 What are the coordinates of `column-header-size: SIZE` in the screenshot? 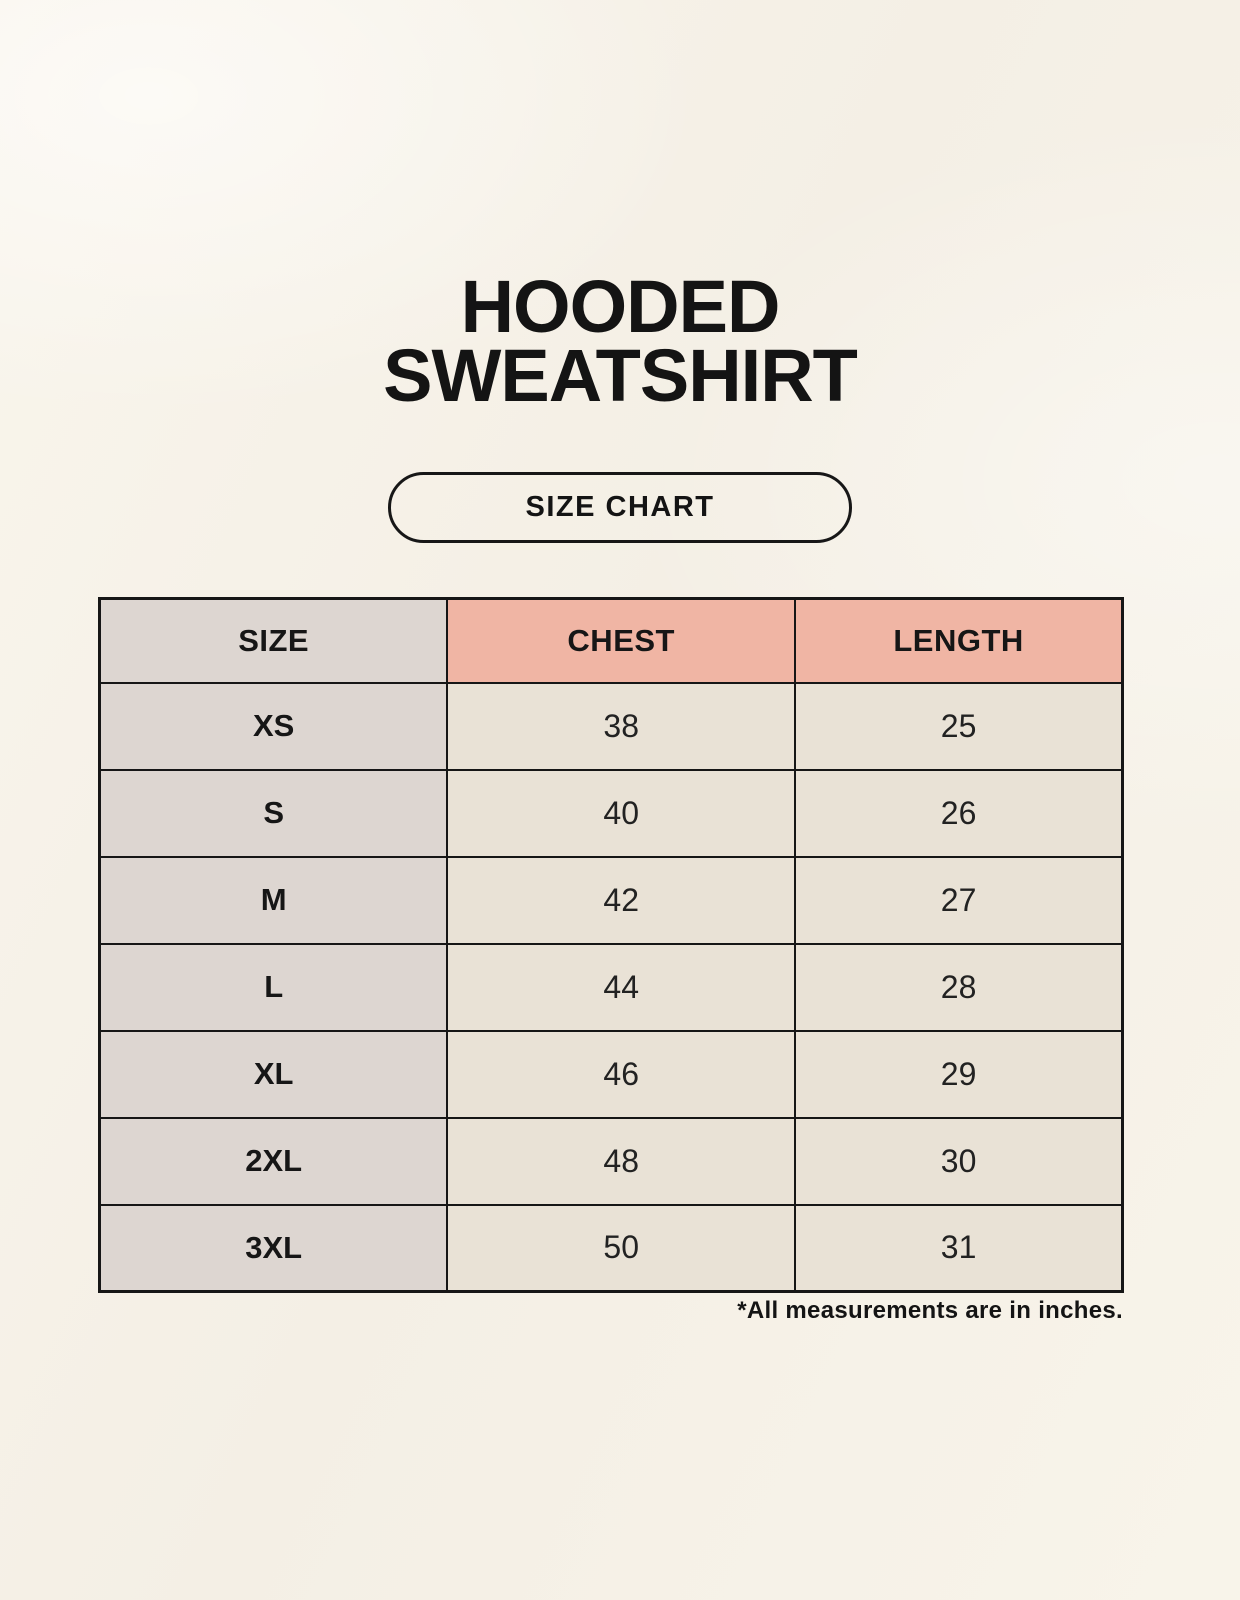 It's located at (273, 640).